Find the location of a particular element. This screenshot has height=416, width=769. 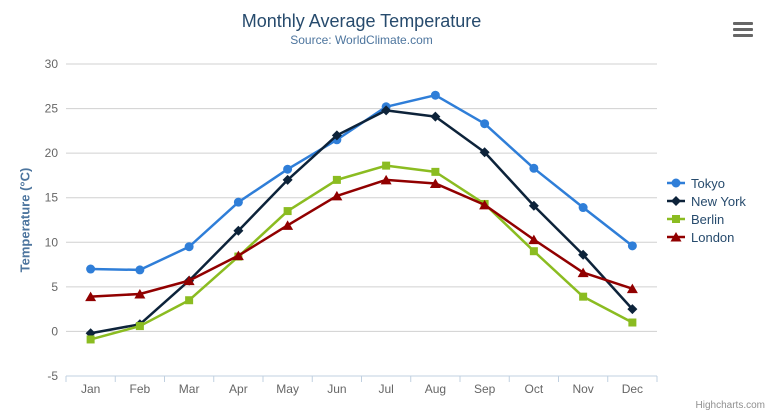

point-tokyo-mar is located at coordinates (189, 247).